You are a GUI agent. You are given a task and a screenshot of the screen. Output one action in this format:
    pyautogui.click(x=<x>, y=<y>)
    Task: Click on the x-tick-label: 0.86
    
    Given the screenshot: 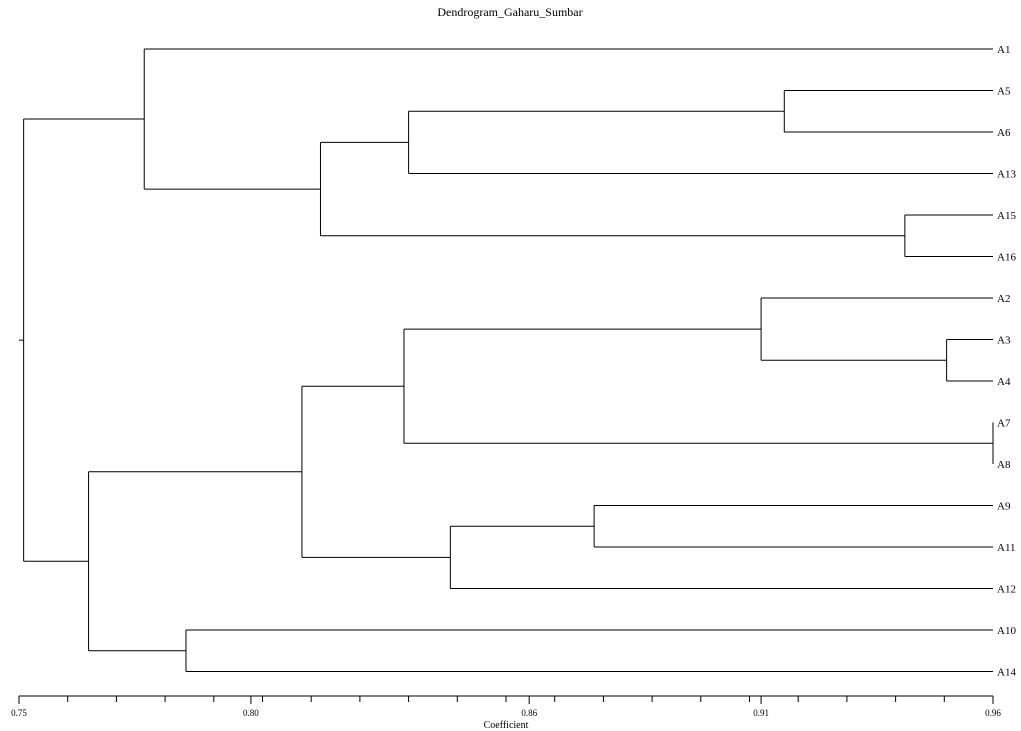 What is the action you would take?
    pyautogui.click(x=529, y=713)
    